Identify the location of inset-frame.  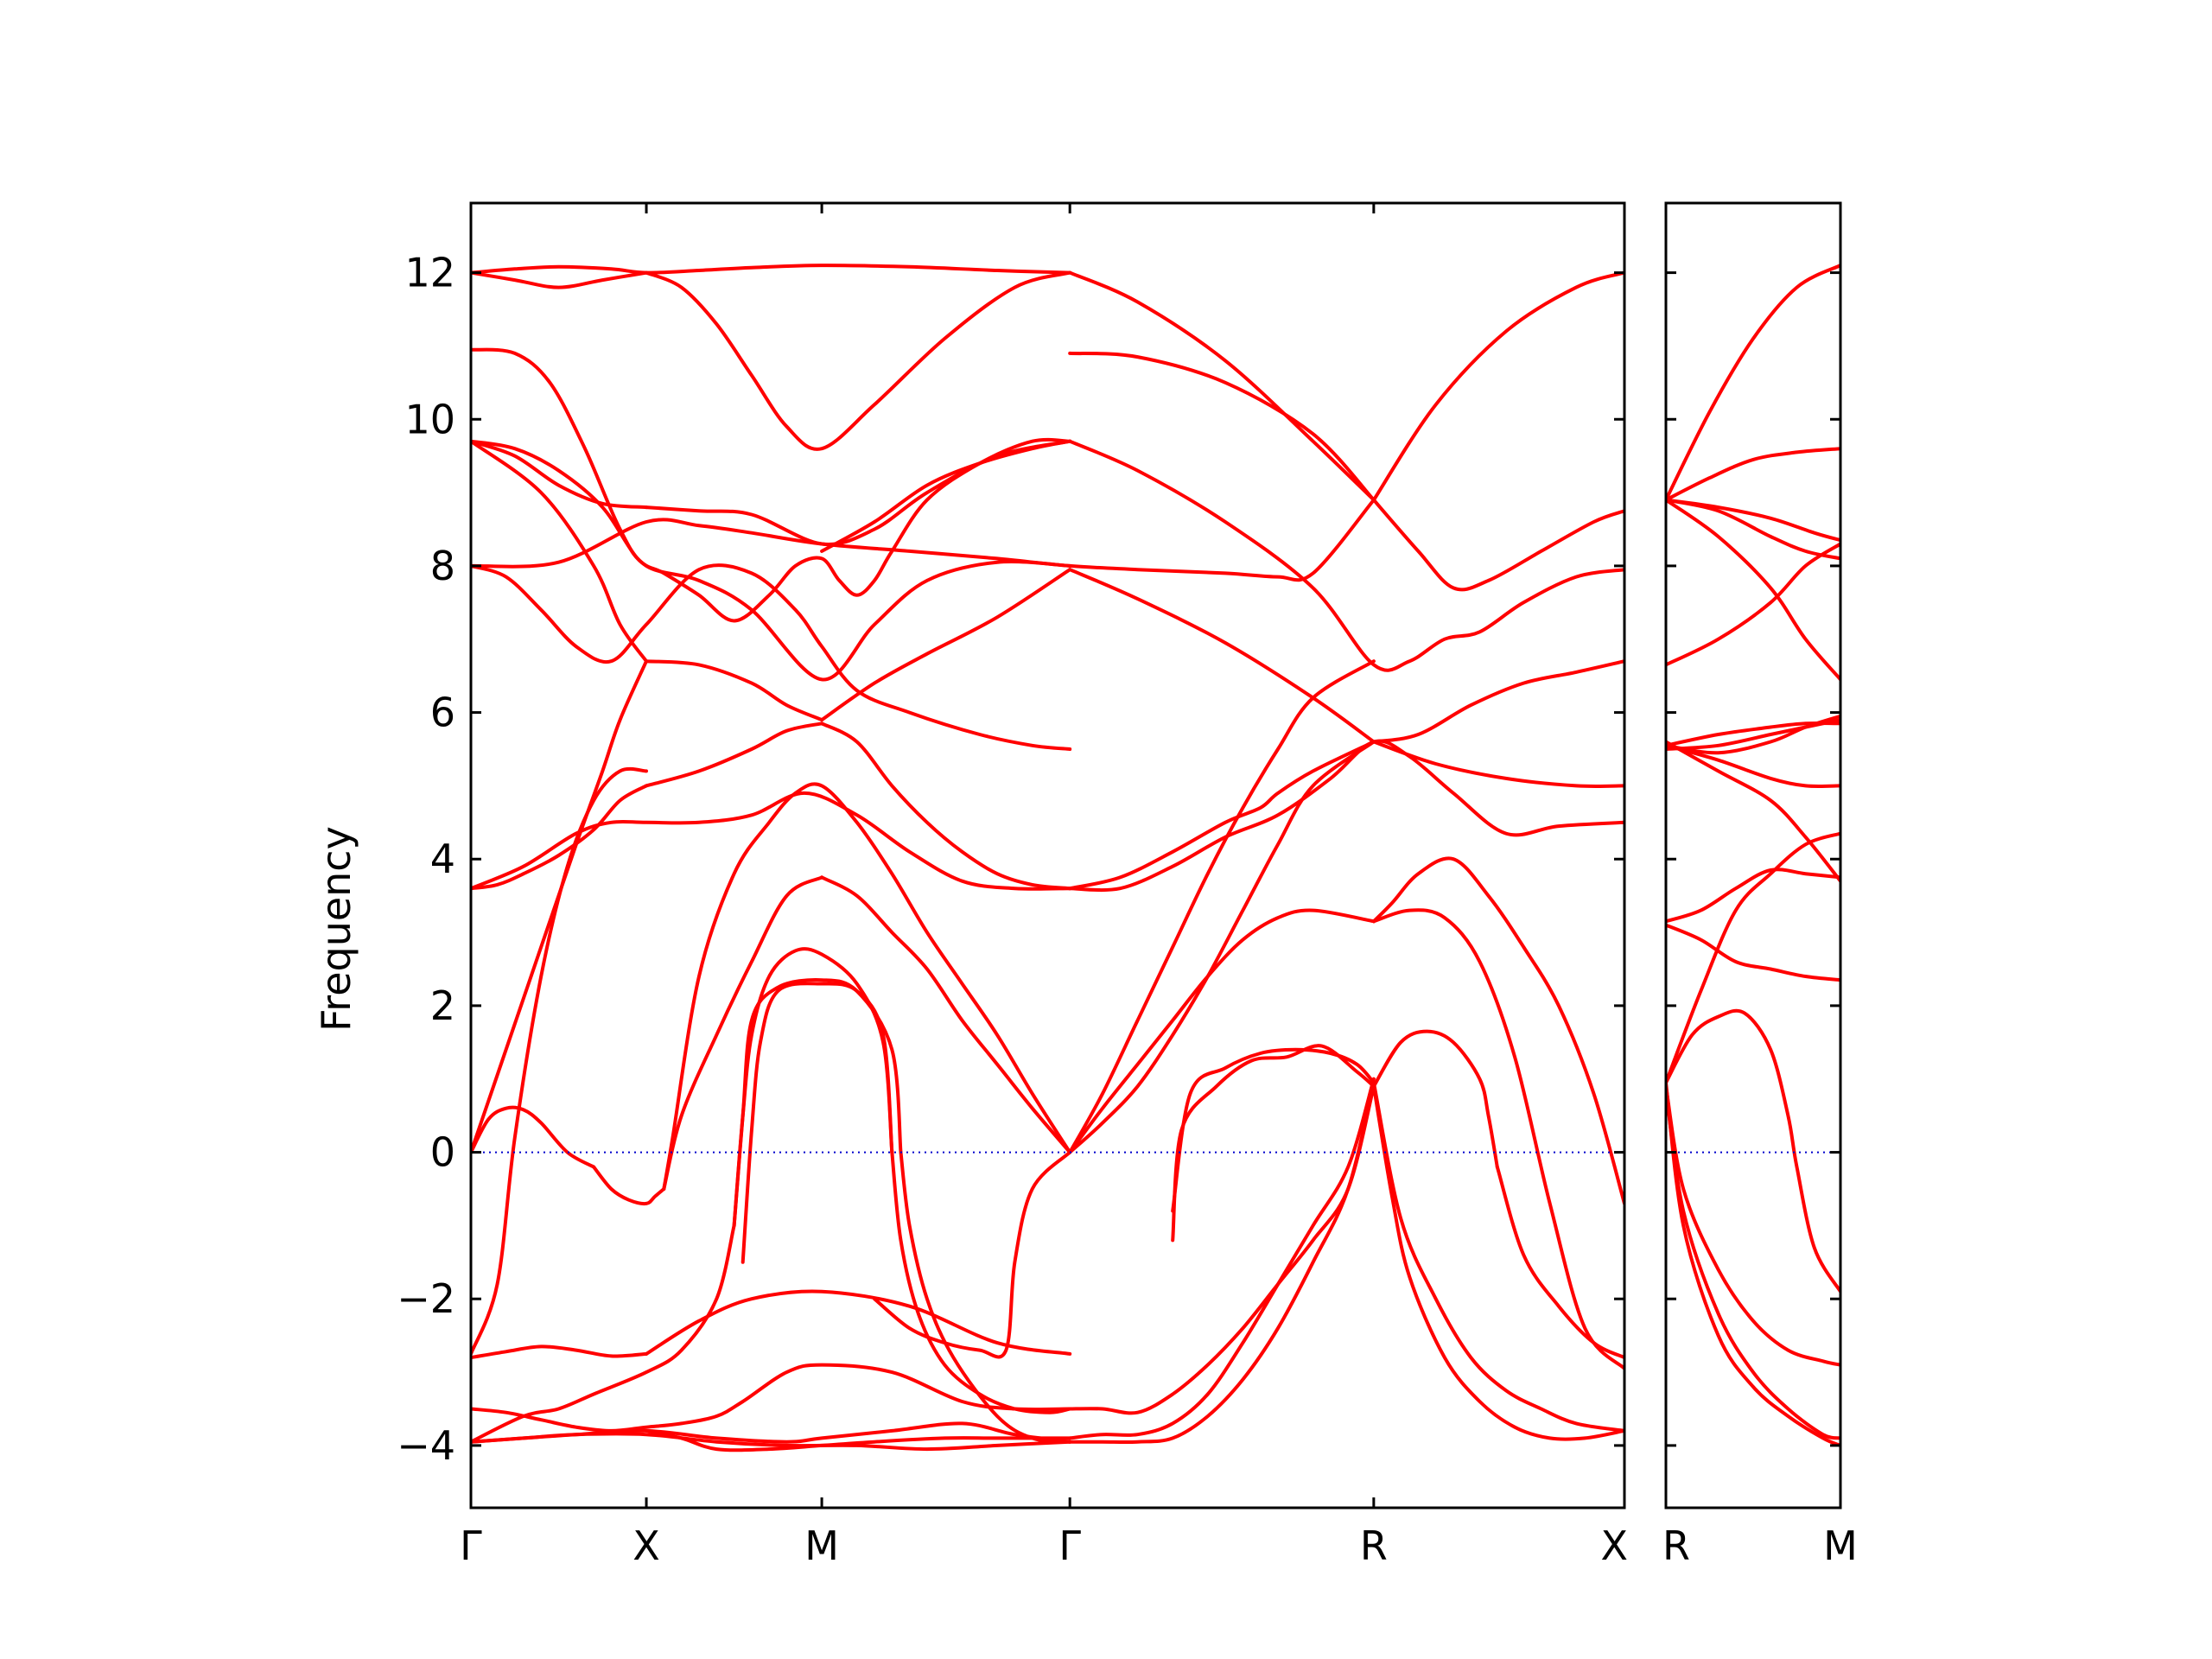
(1753, 855).